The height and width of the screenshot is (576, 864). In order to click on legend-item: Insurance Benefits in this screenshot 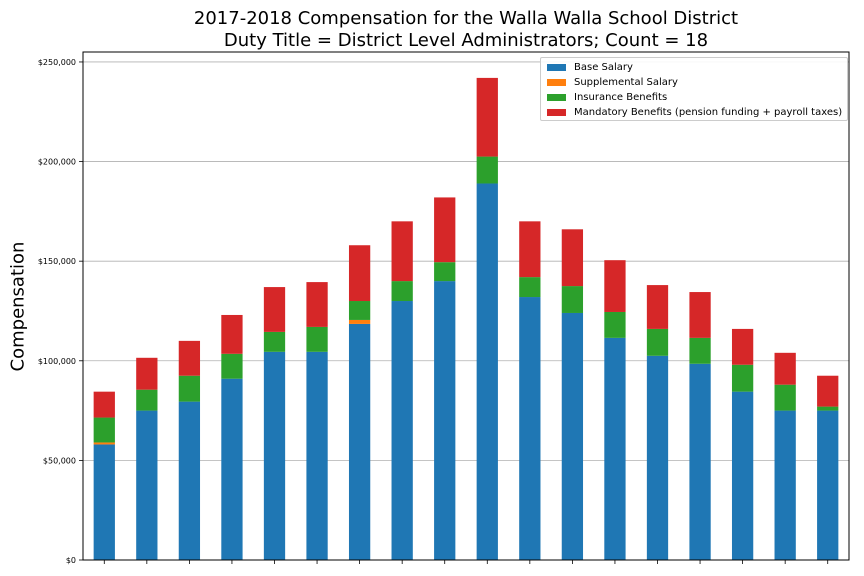, I will do `click(607, 97)`.